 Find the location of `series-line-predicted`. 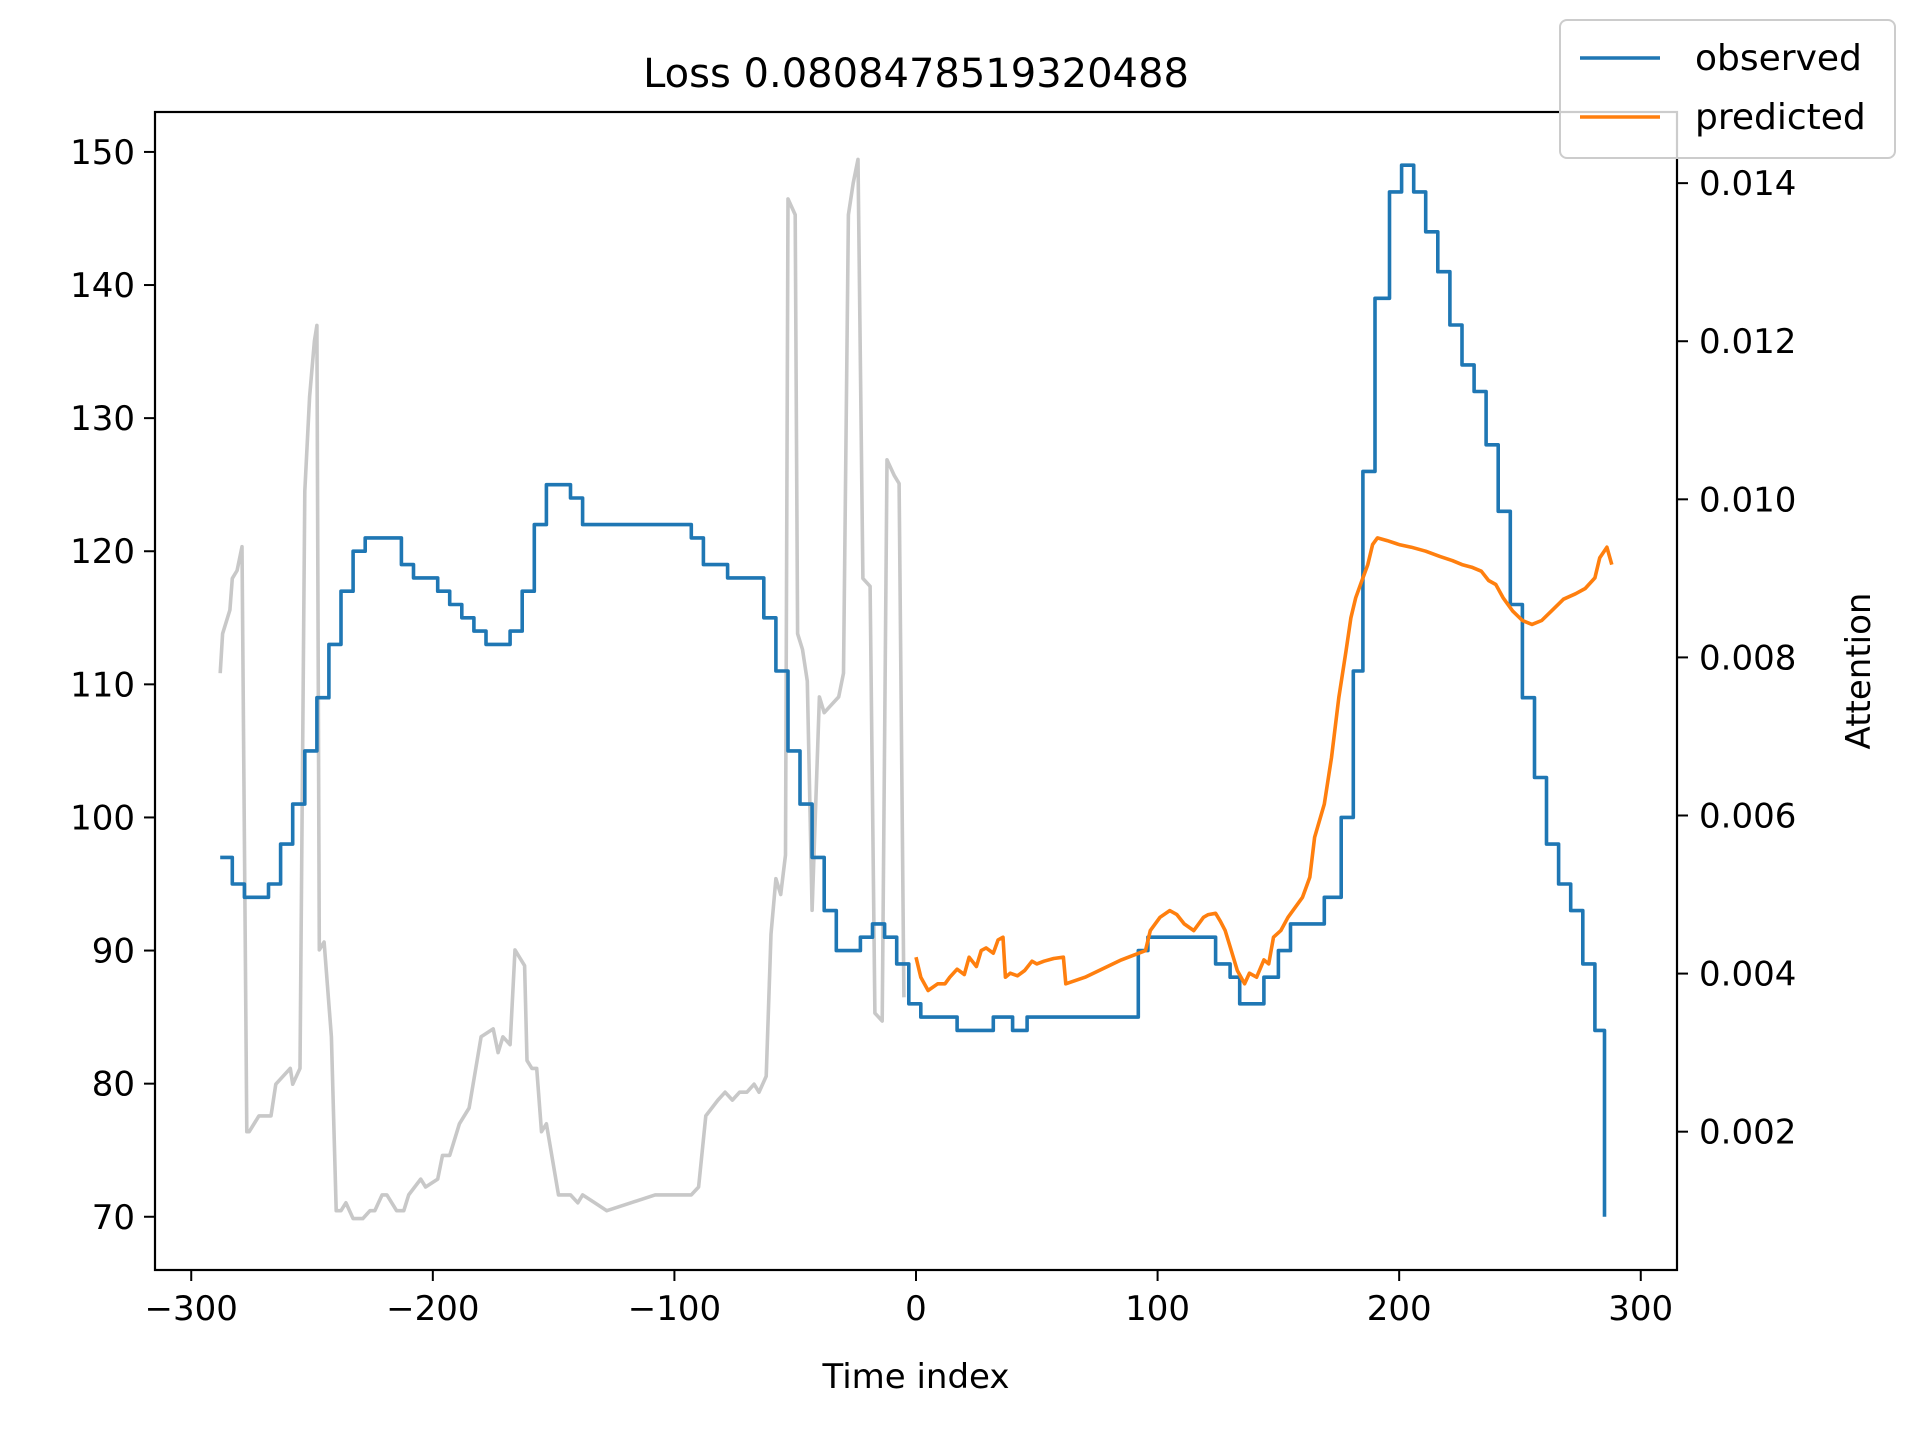

series-line-predicted is located at coordinates (1264, 764).